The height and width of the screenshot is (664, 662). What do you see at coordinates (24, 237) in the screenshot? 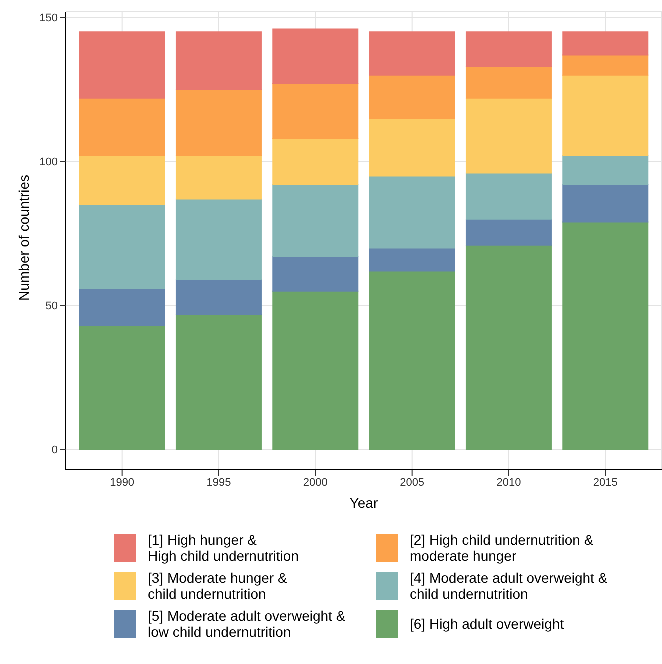
I see `y-axis-title: Number of countries` at bounding box center [24, 237].